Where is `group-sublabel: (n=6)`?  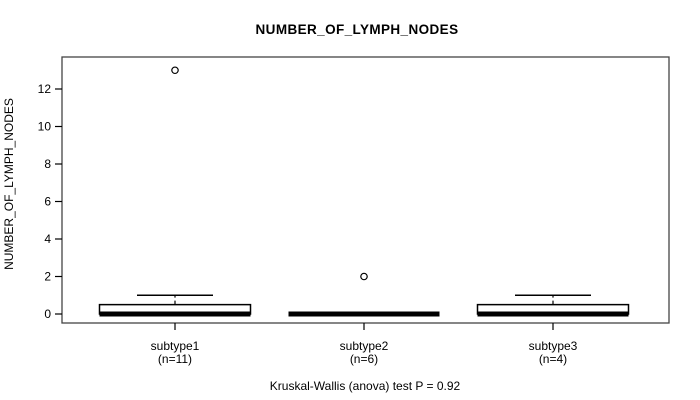 group-sublabel: (n=6) is located at coordinates (364, 359).